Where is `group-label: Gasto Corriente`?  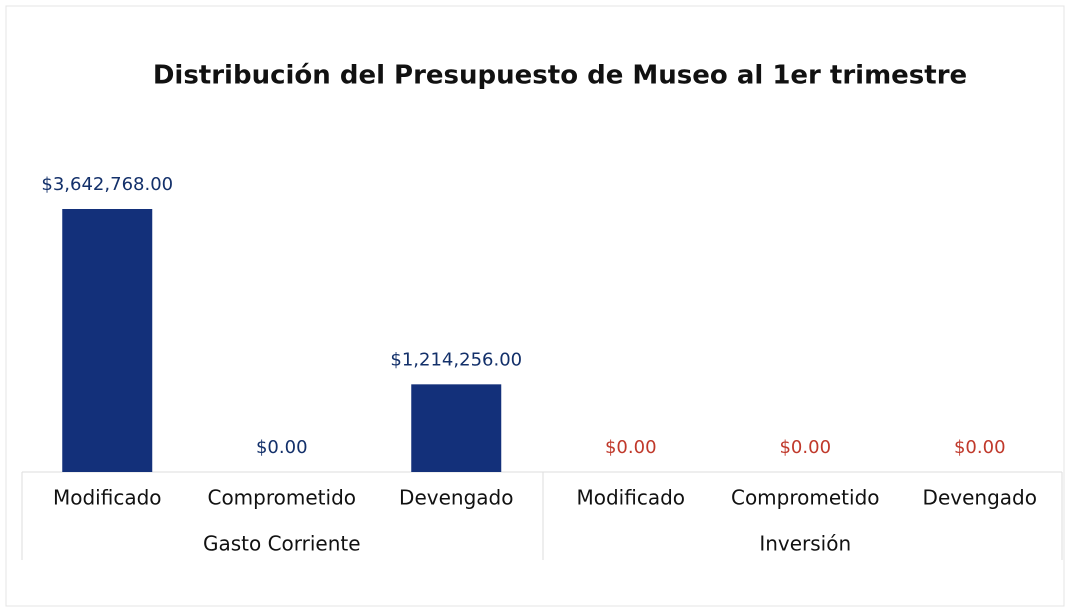
group-label: Gasto Corriente is located at coordinates (282, 544).